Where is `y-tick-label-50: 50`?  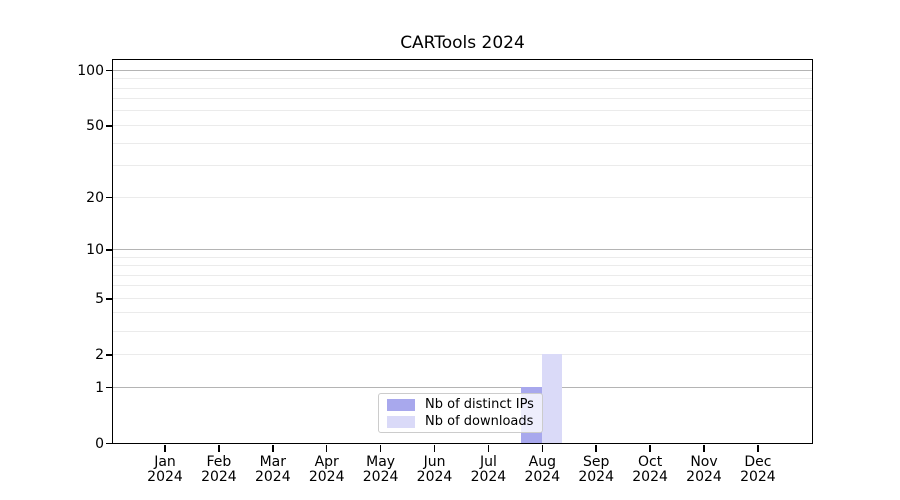
y-tick-label-50: 50 is located at coordinates (95, 125).